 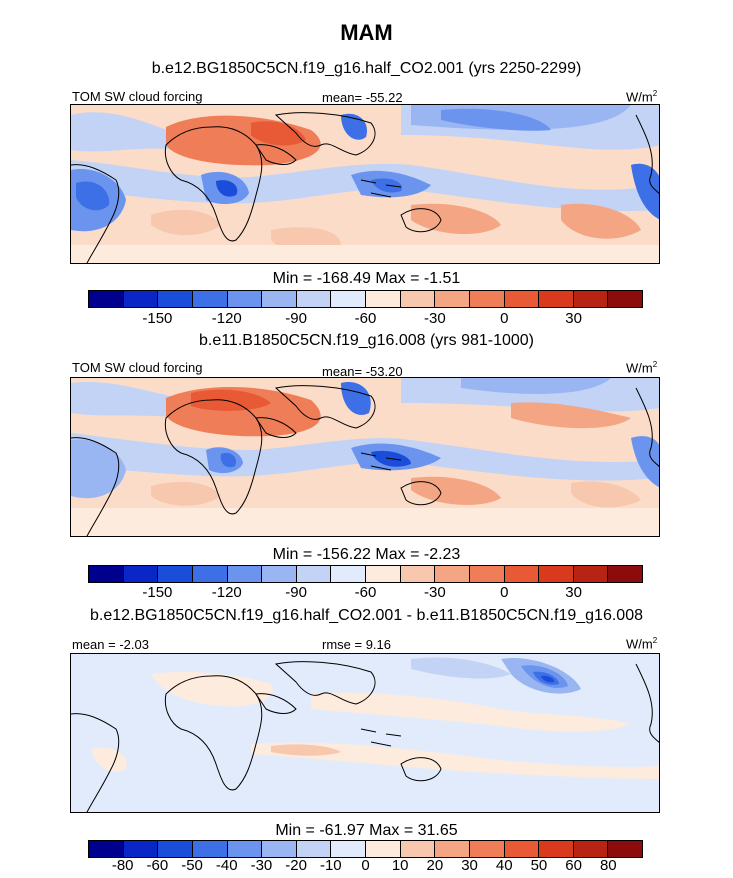 I want to click on colorbar-tick-label: -20, so click(x=296, y=865).